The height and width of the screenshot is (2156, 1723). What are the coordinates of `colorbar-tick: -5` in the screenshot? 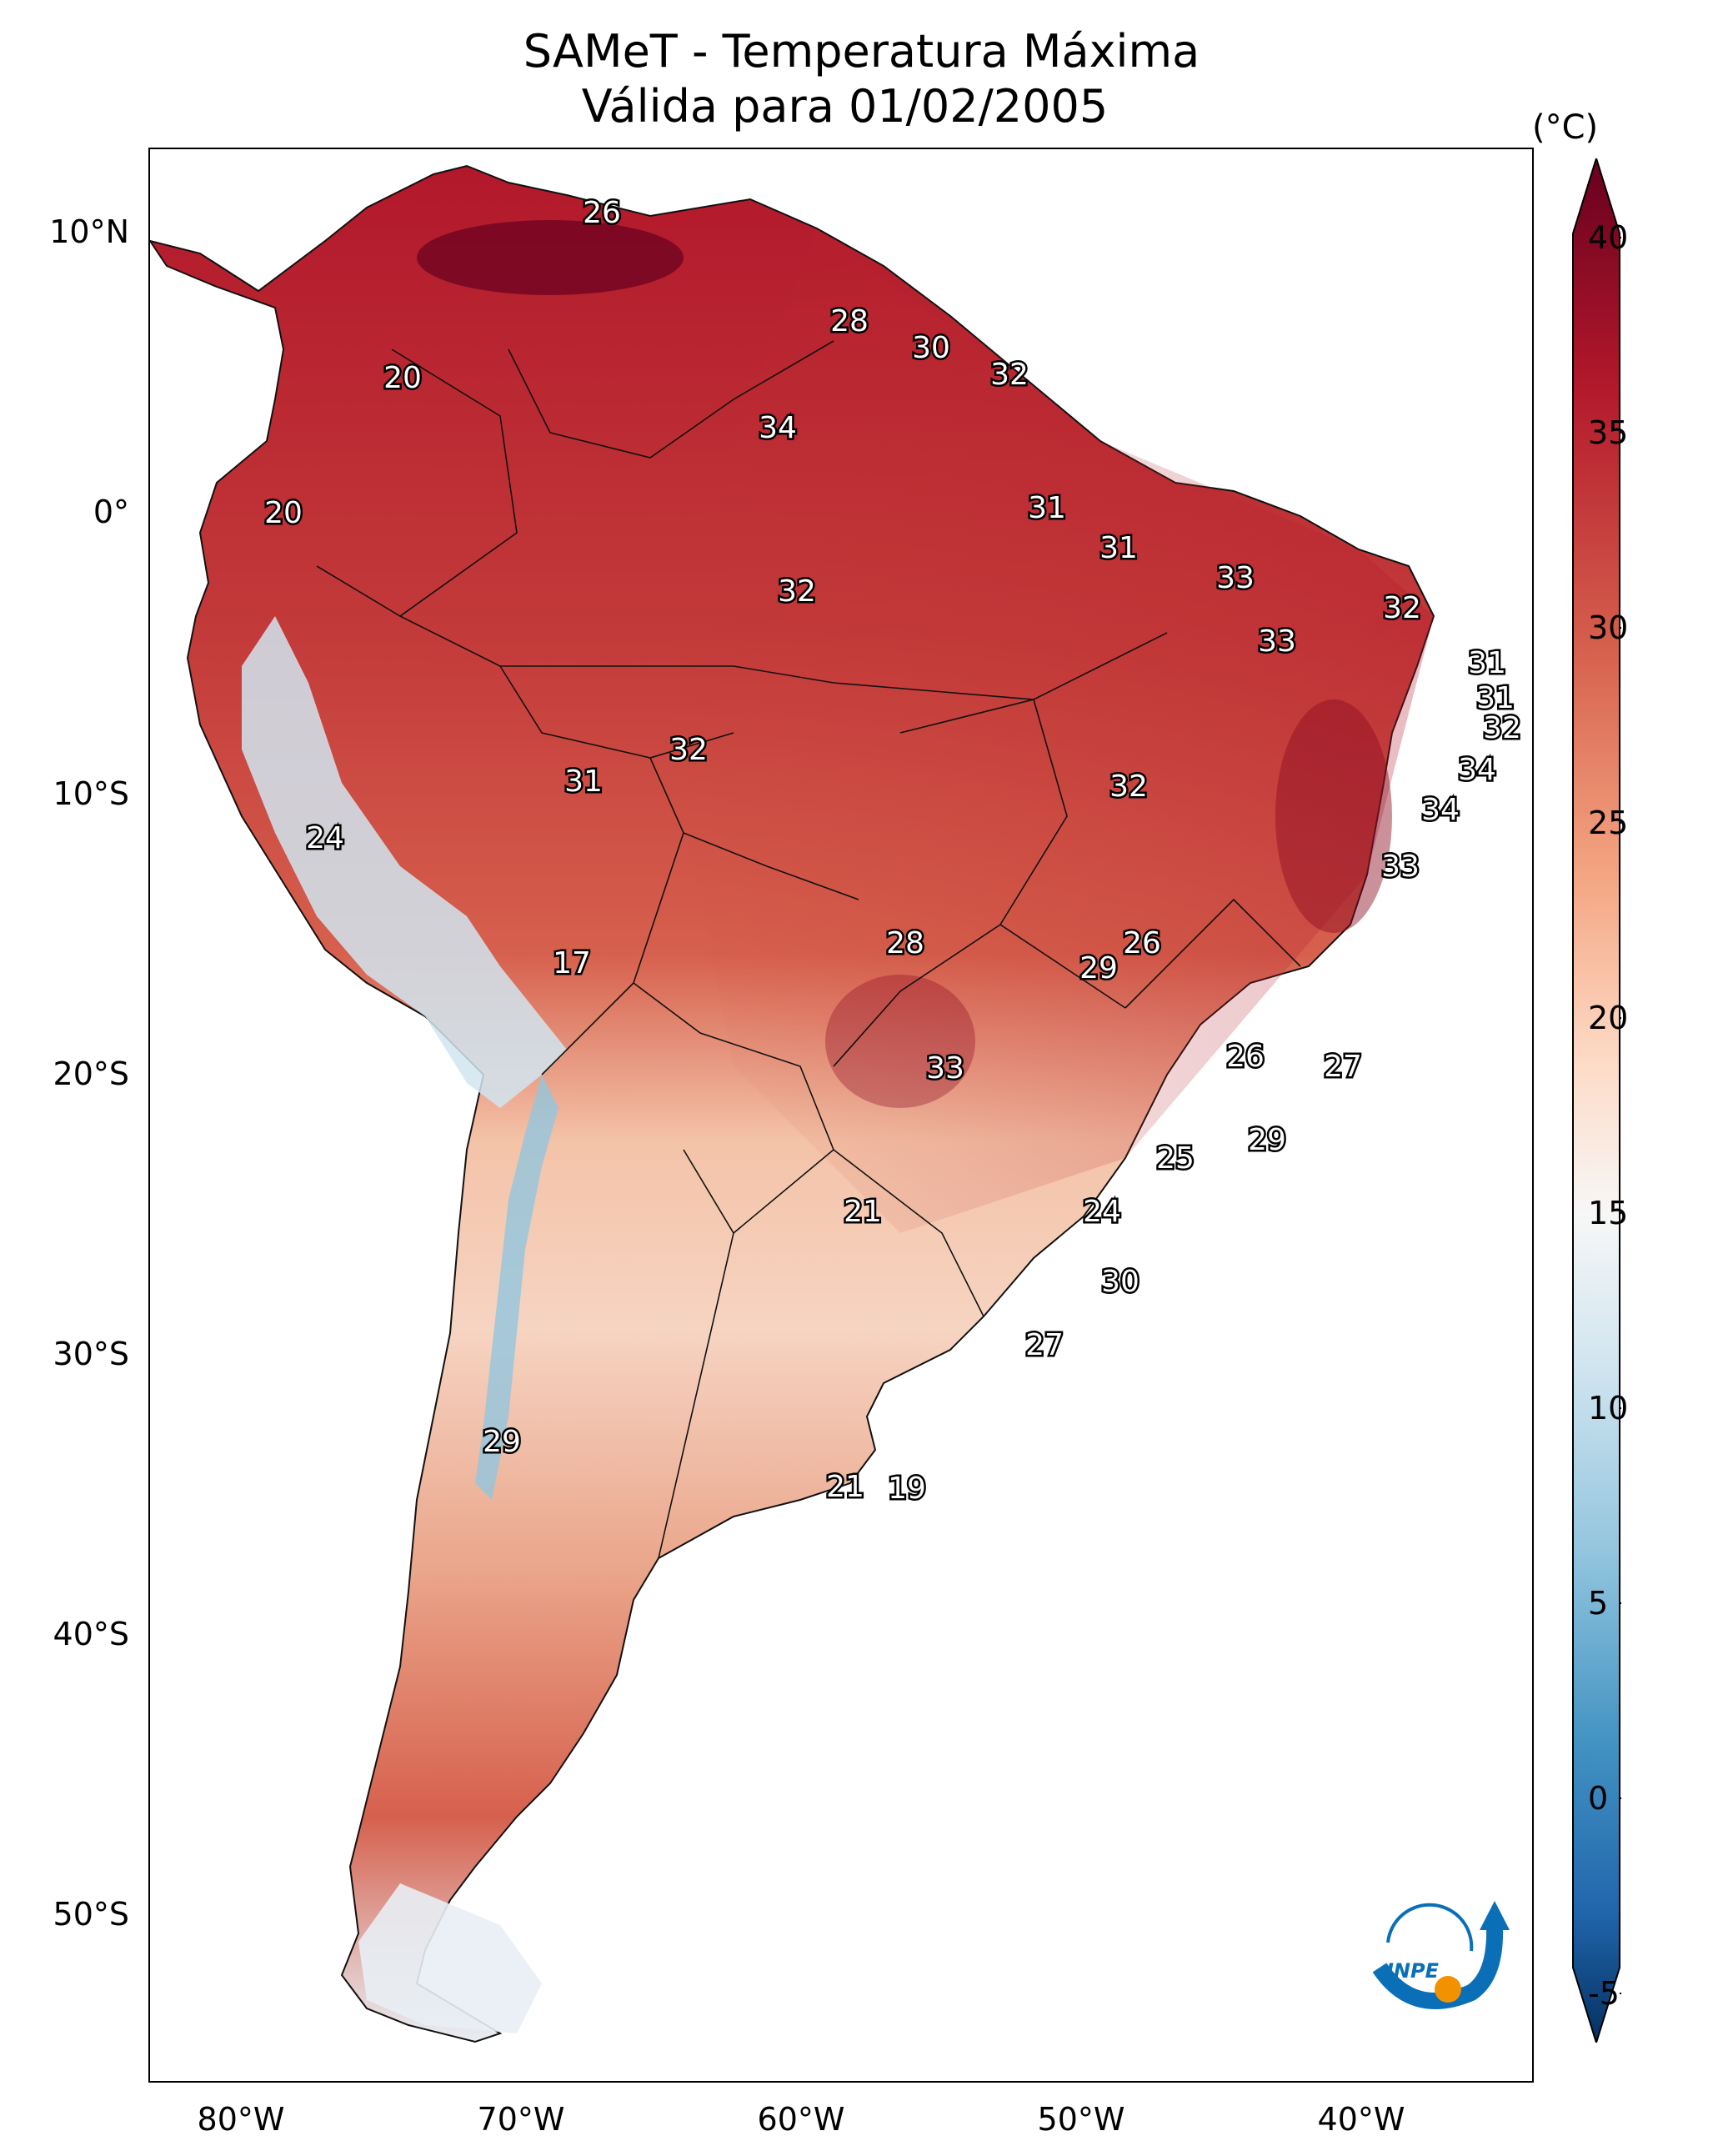 It's located at (1604, 1994).